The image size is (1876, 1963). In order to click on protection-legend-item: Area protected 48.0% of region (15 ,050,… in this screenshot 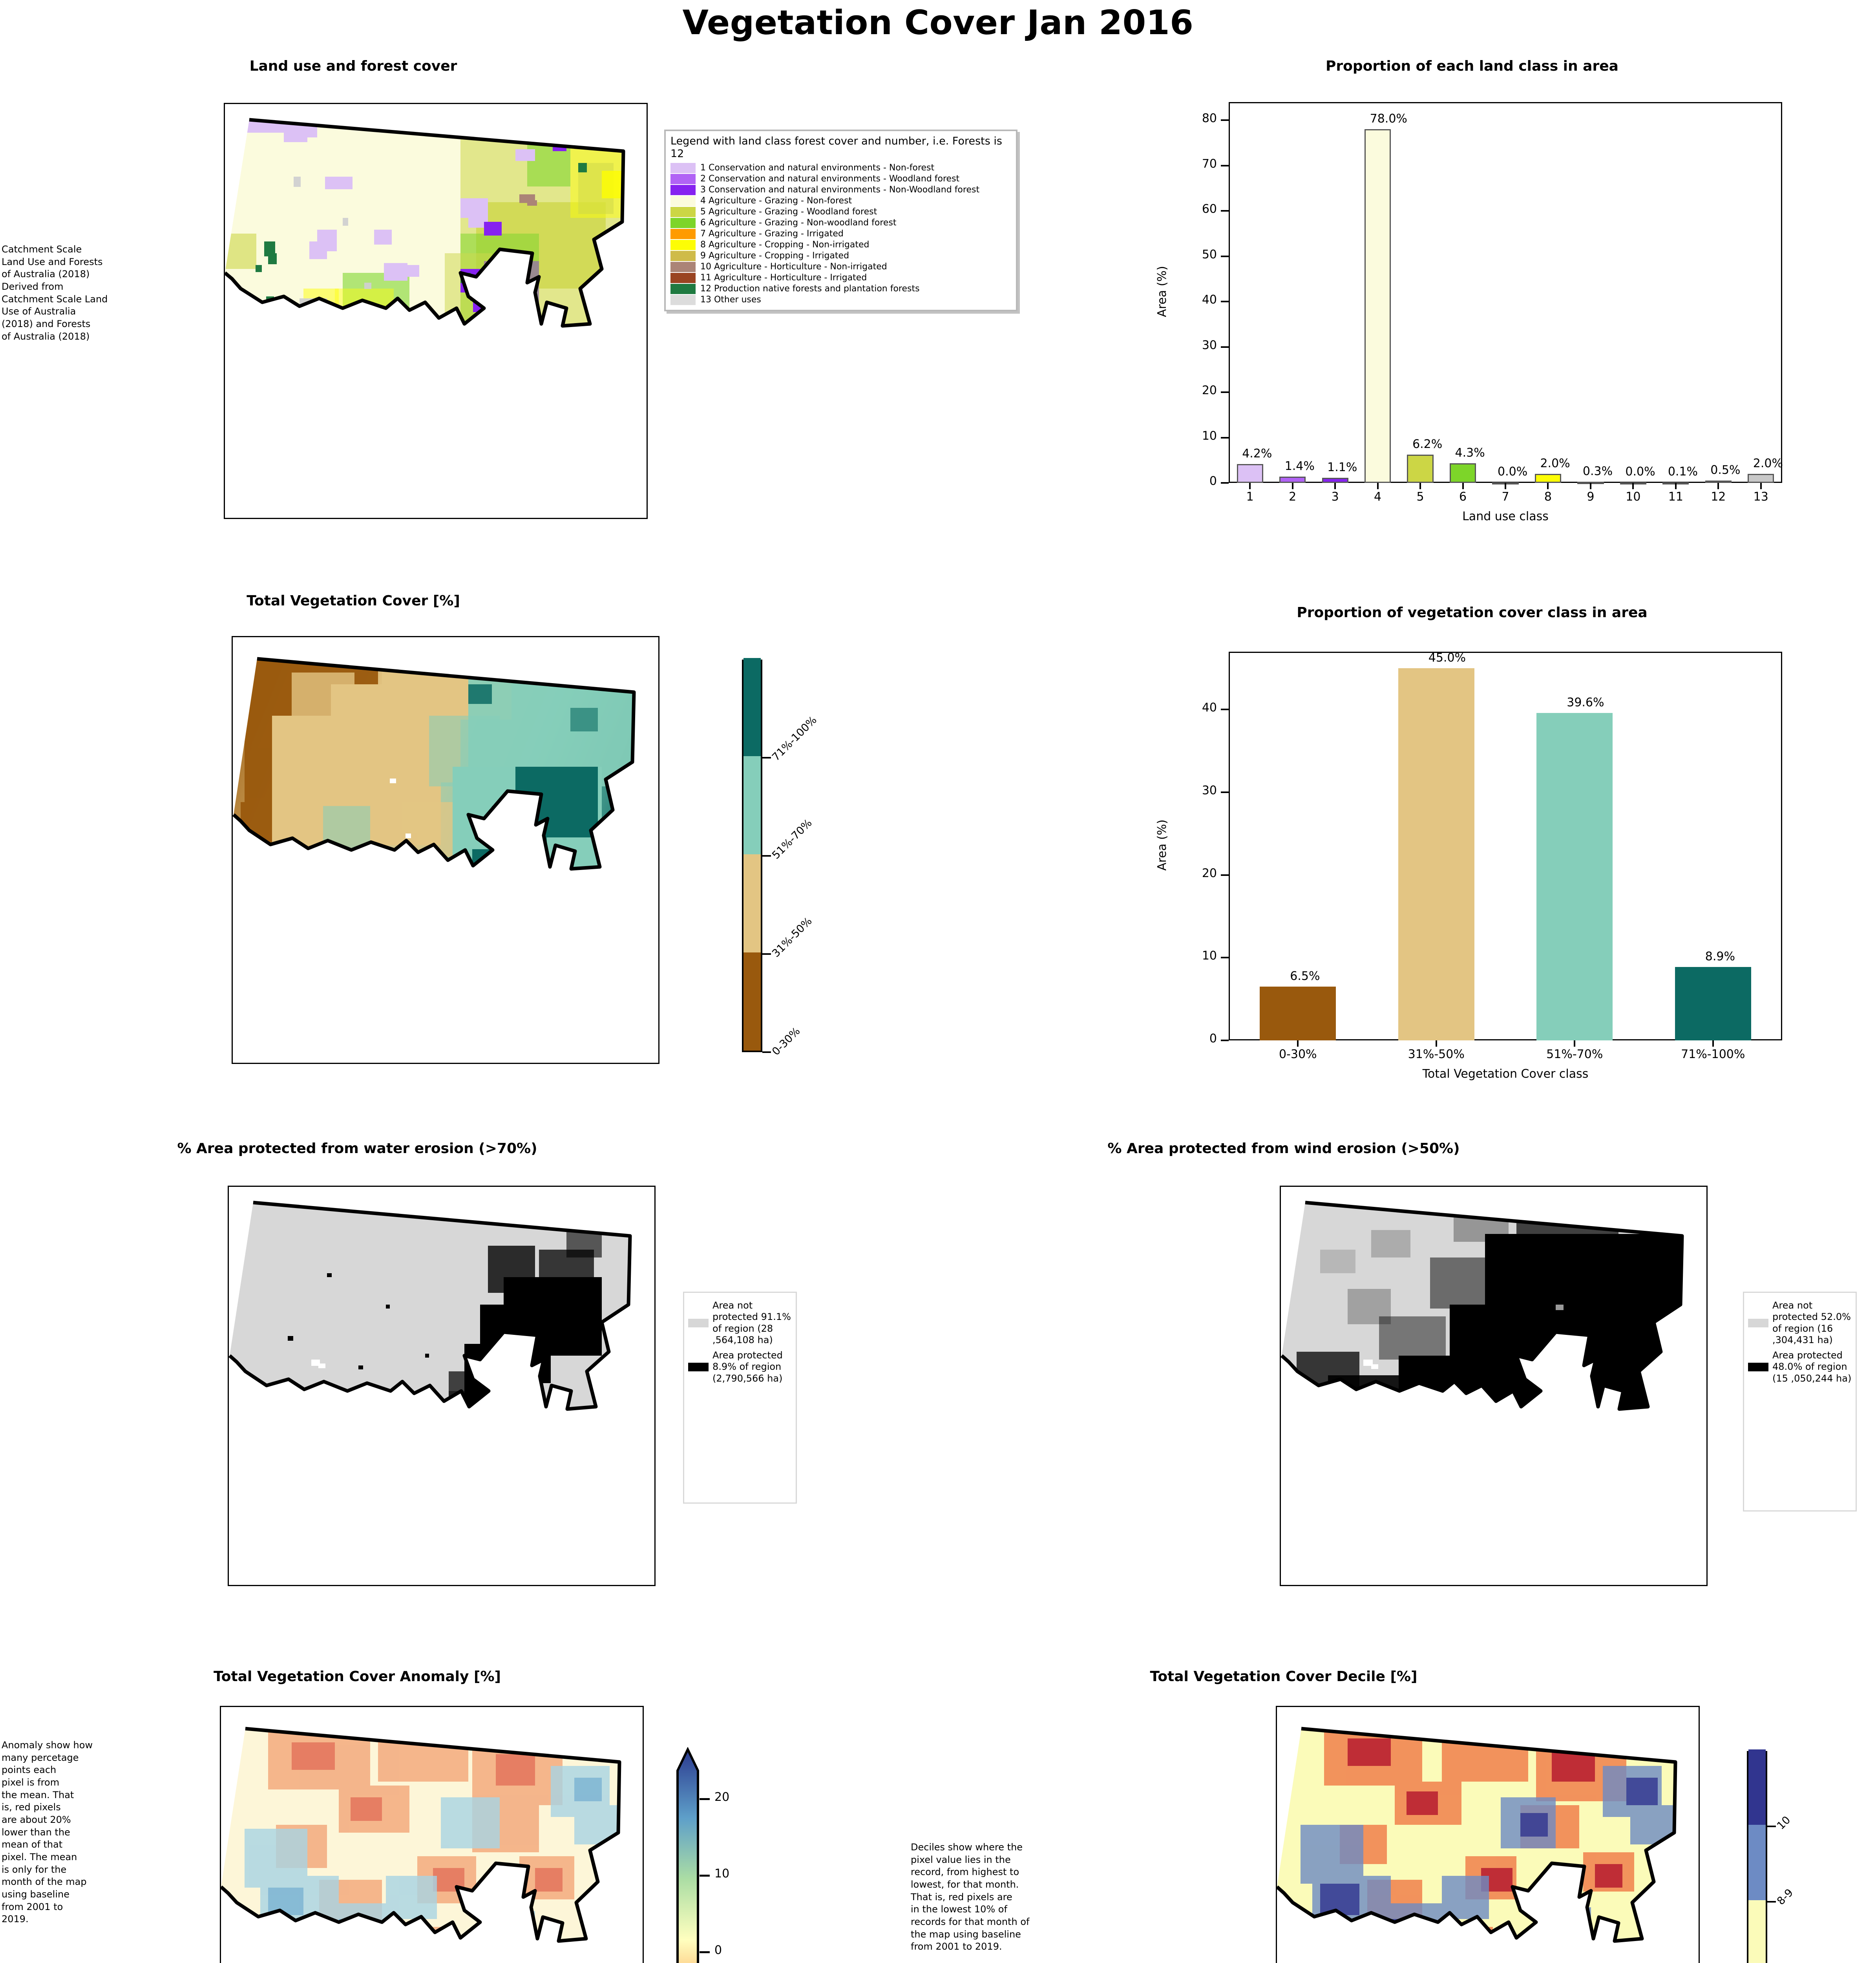, I will do `click(1800, 1367)`.